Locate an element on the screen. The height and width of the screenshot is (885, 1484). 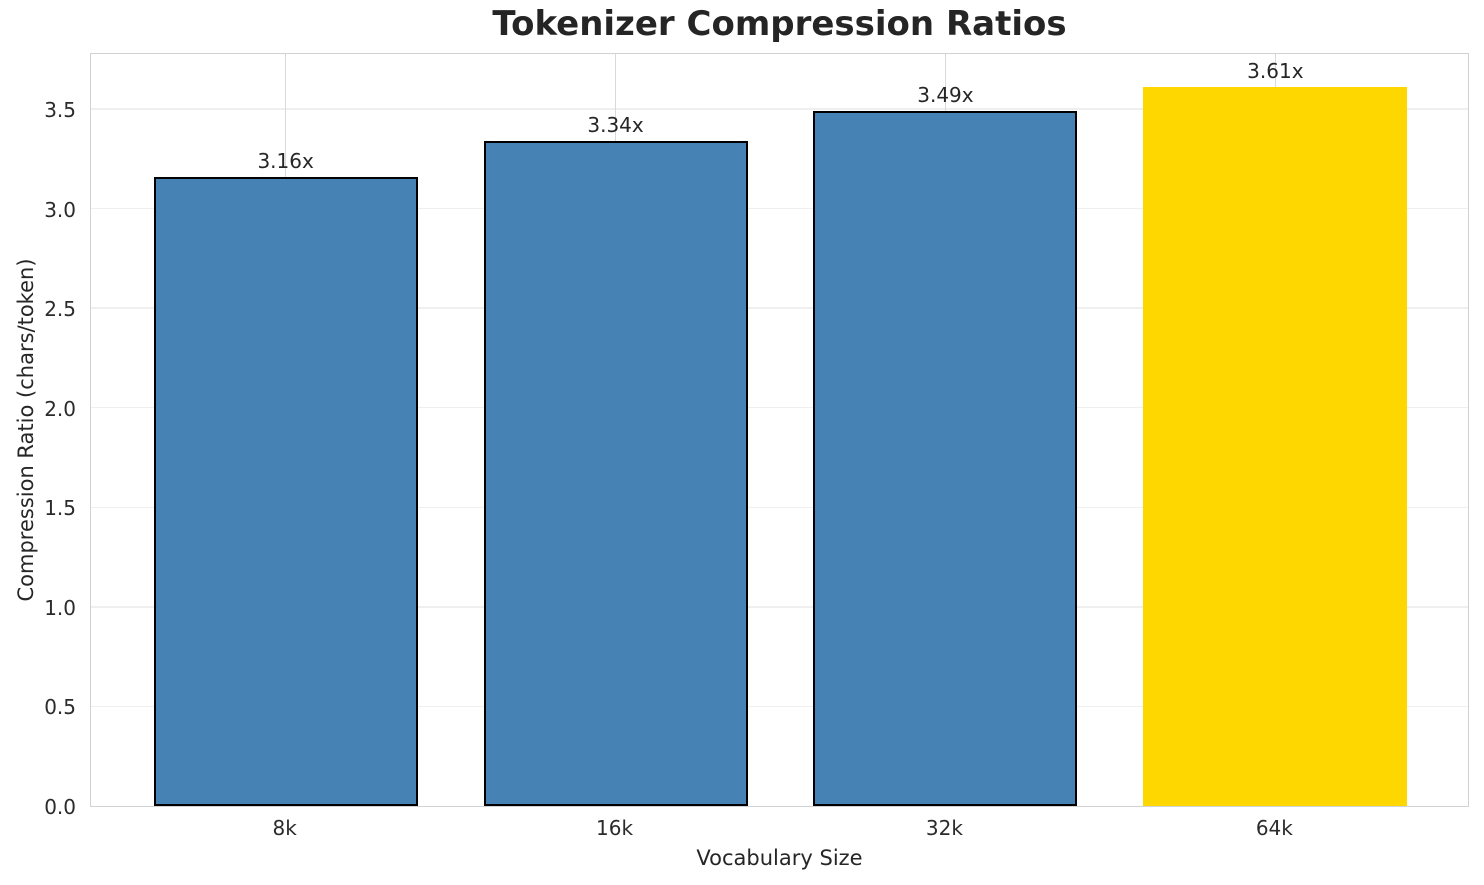
y-tick-label: 0.5 is located at coordinates (60, 707).